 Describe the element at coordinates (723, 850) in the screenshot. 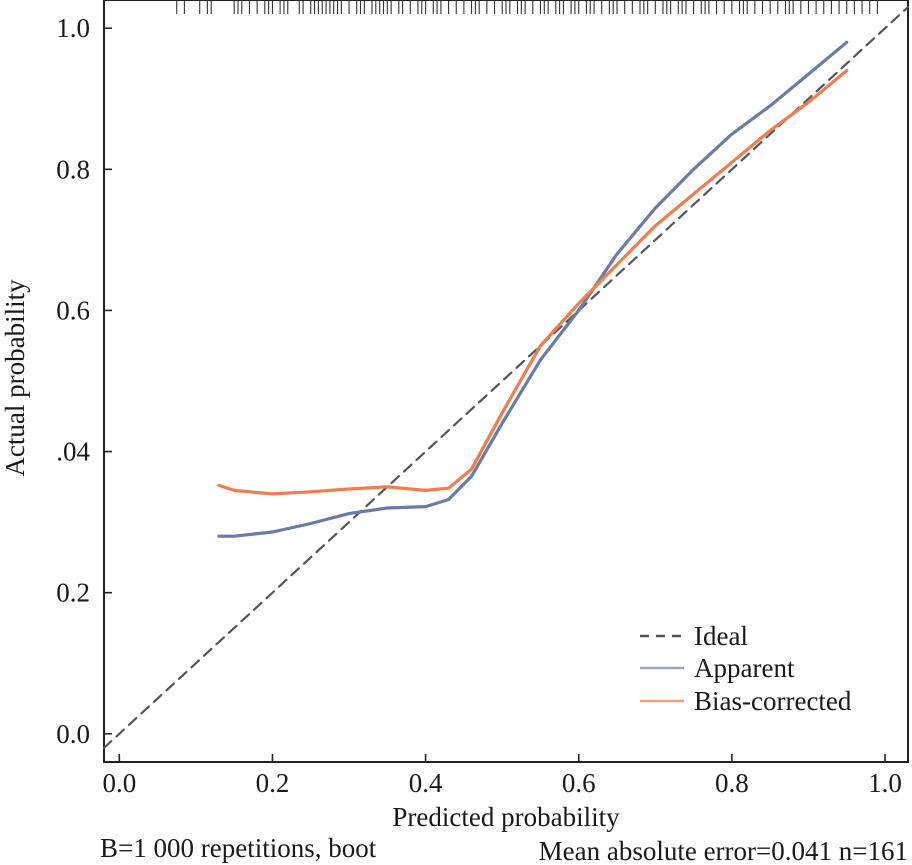

I see `footer-mean-absolute-error: Mean absolute error=0.041 n=161` at that location.